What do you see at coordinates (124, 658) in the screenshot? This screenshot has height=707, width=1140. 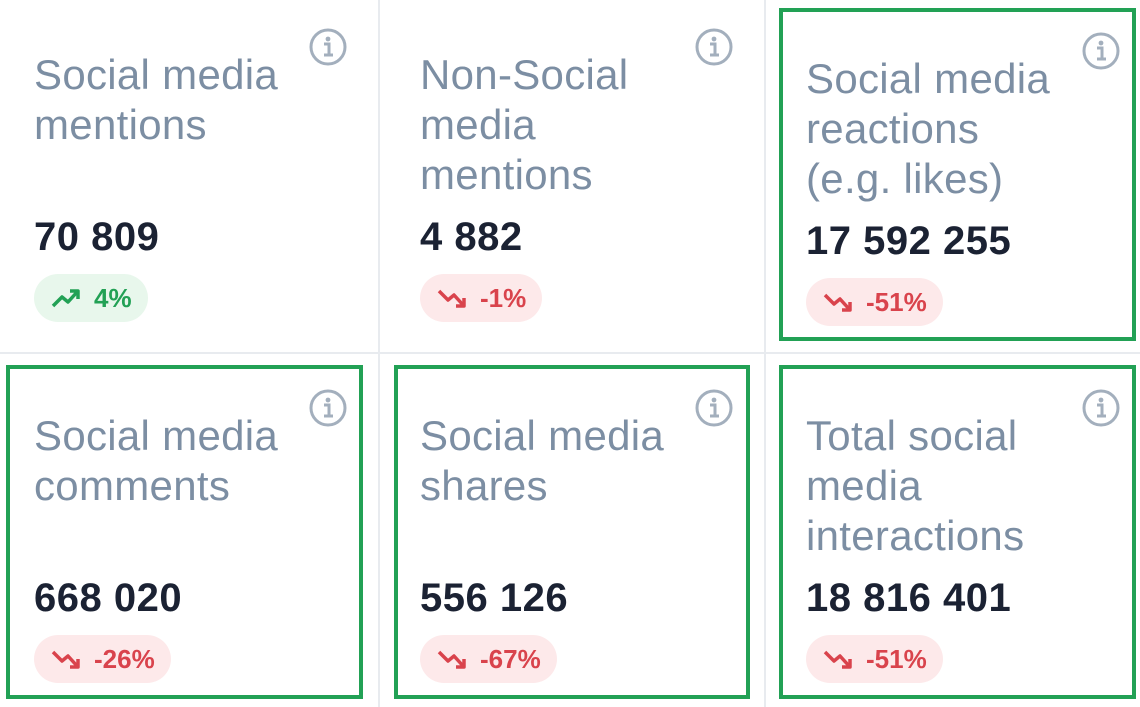 I see `change-value: -26%` at bounding box center [124, 658].